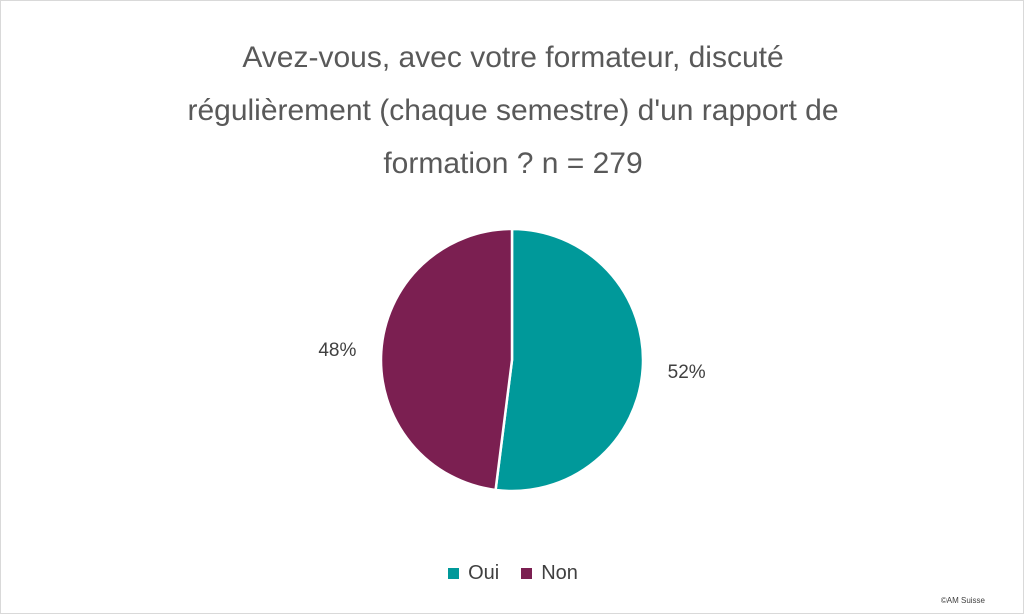 The image size is (1024, 615). What do you see at coordinates (484, 573) in the screenshot?
I see `legend-label-oui: Oui` at bounding box center [484, 573].